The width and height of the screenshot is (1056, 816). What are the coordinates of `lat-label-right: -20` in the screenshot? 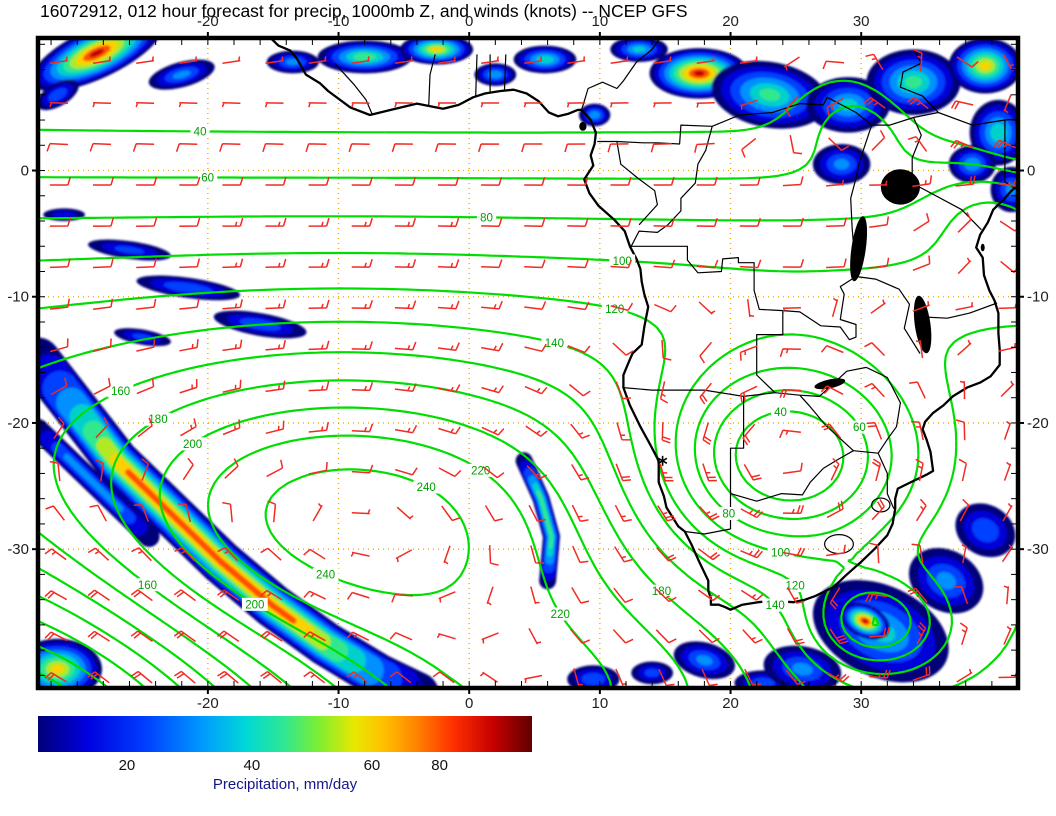 It's located at (1038, 423).